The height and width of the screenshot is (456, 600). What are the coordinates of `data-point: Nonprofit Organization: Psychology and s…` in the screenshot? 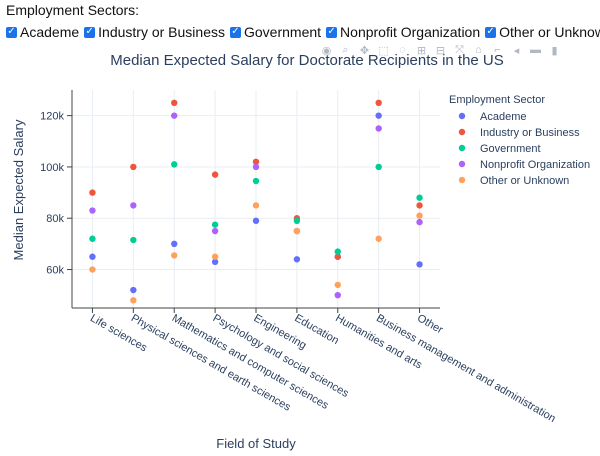 It's located at (215, 231).